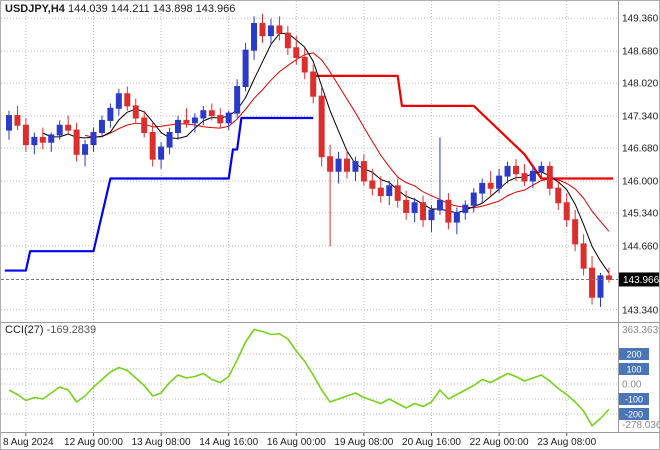 Image resolution: width=660 pixels, height=450 pixels. Describe the element at coordinates (640, 52) in the screenshot. I see `price-tick-label: 148.680` at that location.